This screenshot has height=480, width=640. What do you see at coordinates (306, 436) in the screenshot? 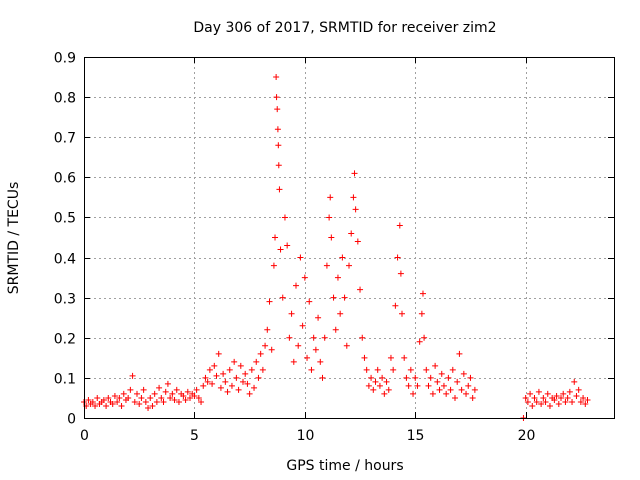
I see `x-tick-label: 10` at bounding box center [306, 436].